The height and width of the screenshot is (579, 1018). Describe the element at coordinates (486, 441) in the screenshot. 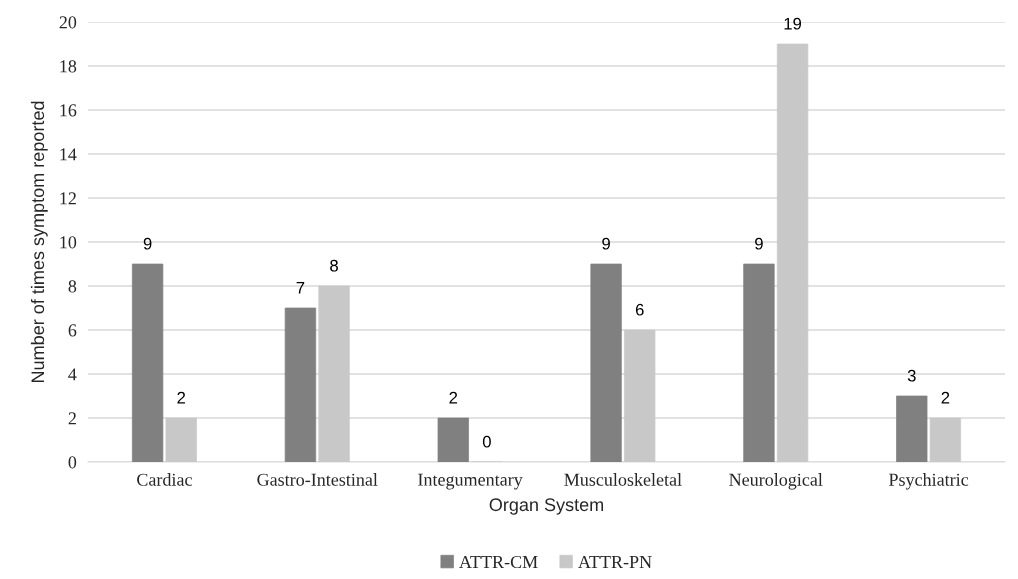

I see `data-label: 0` at that location.